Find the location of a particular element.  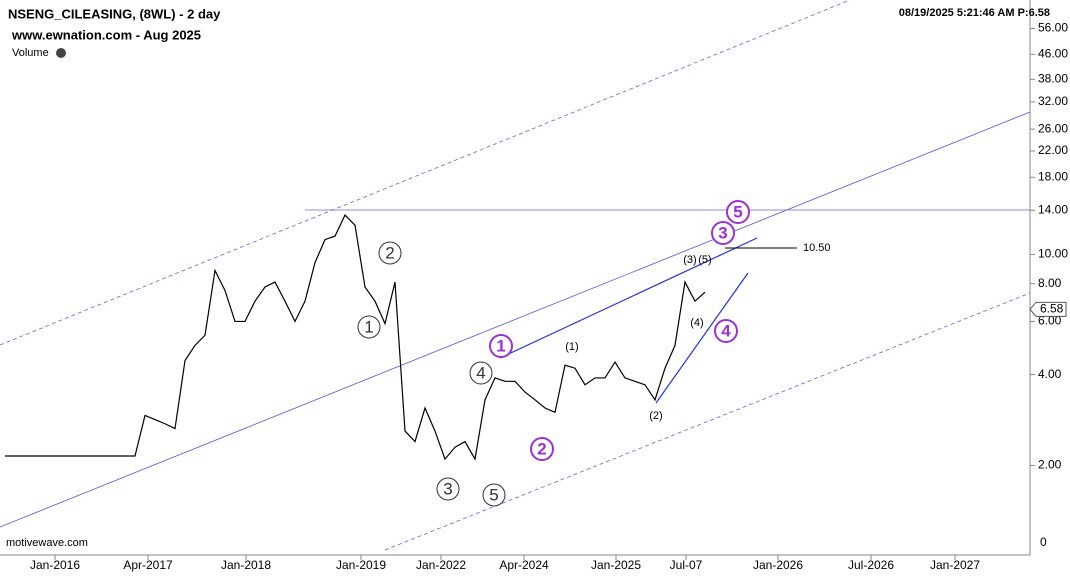

minor-wave-label: (2) is located at coordinates (655, 416).